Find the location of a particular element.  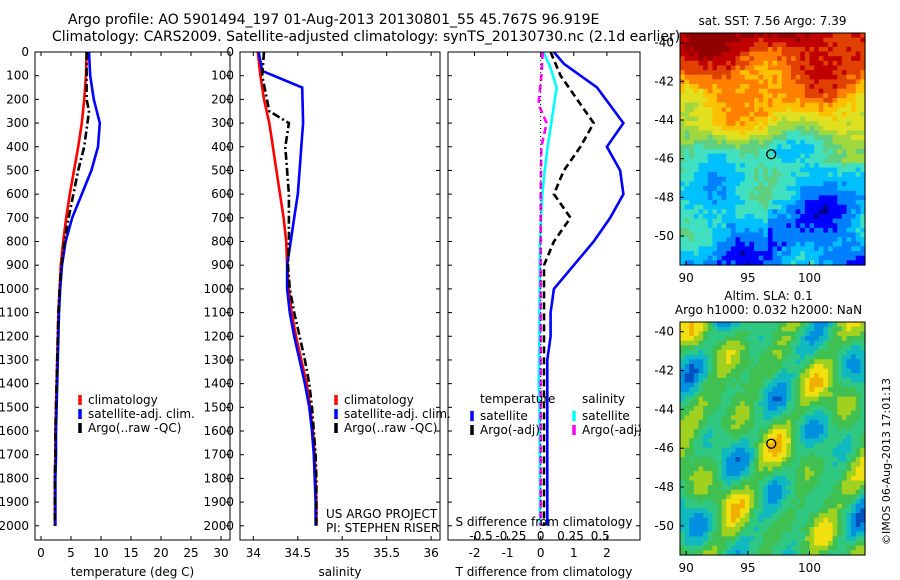

map-title: Altim. SLA: 0.1 is located at coordinates (768, 296).